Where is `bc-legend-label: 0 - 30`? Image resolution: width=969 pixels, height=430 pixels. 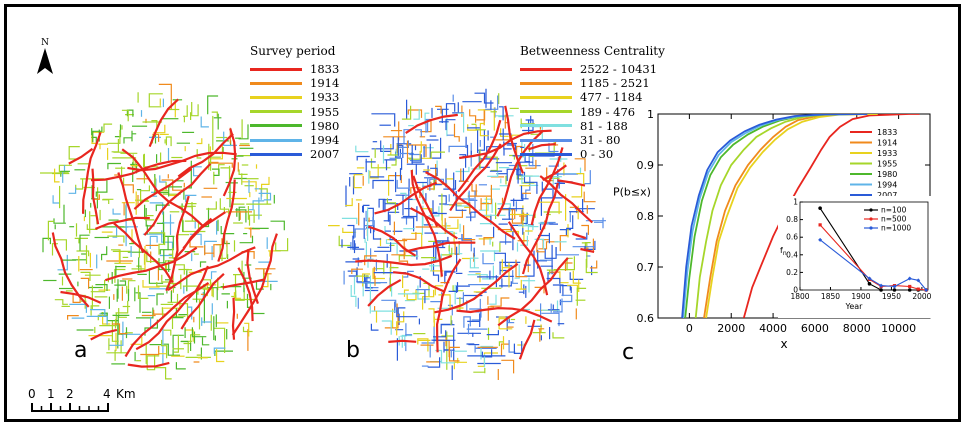 bc-legend-label: 0 - 30 is located at coordinates (597, 154).